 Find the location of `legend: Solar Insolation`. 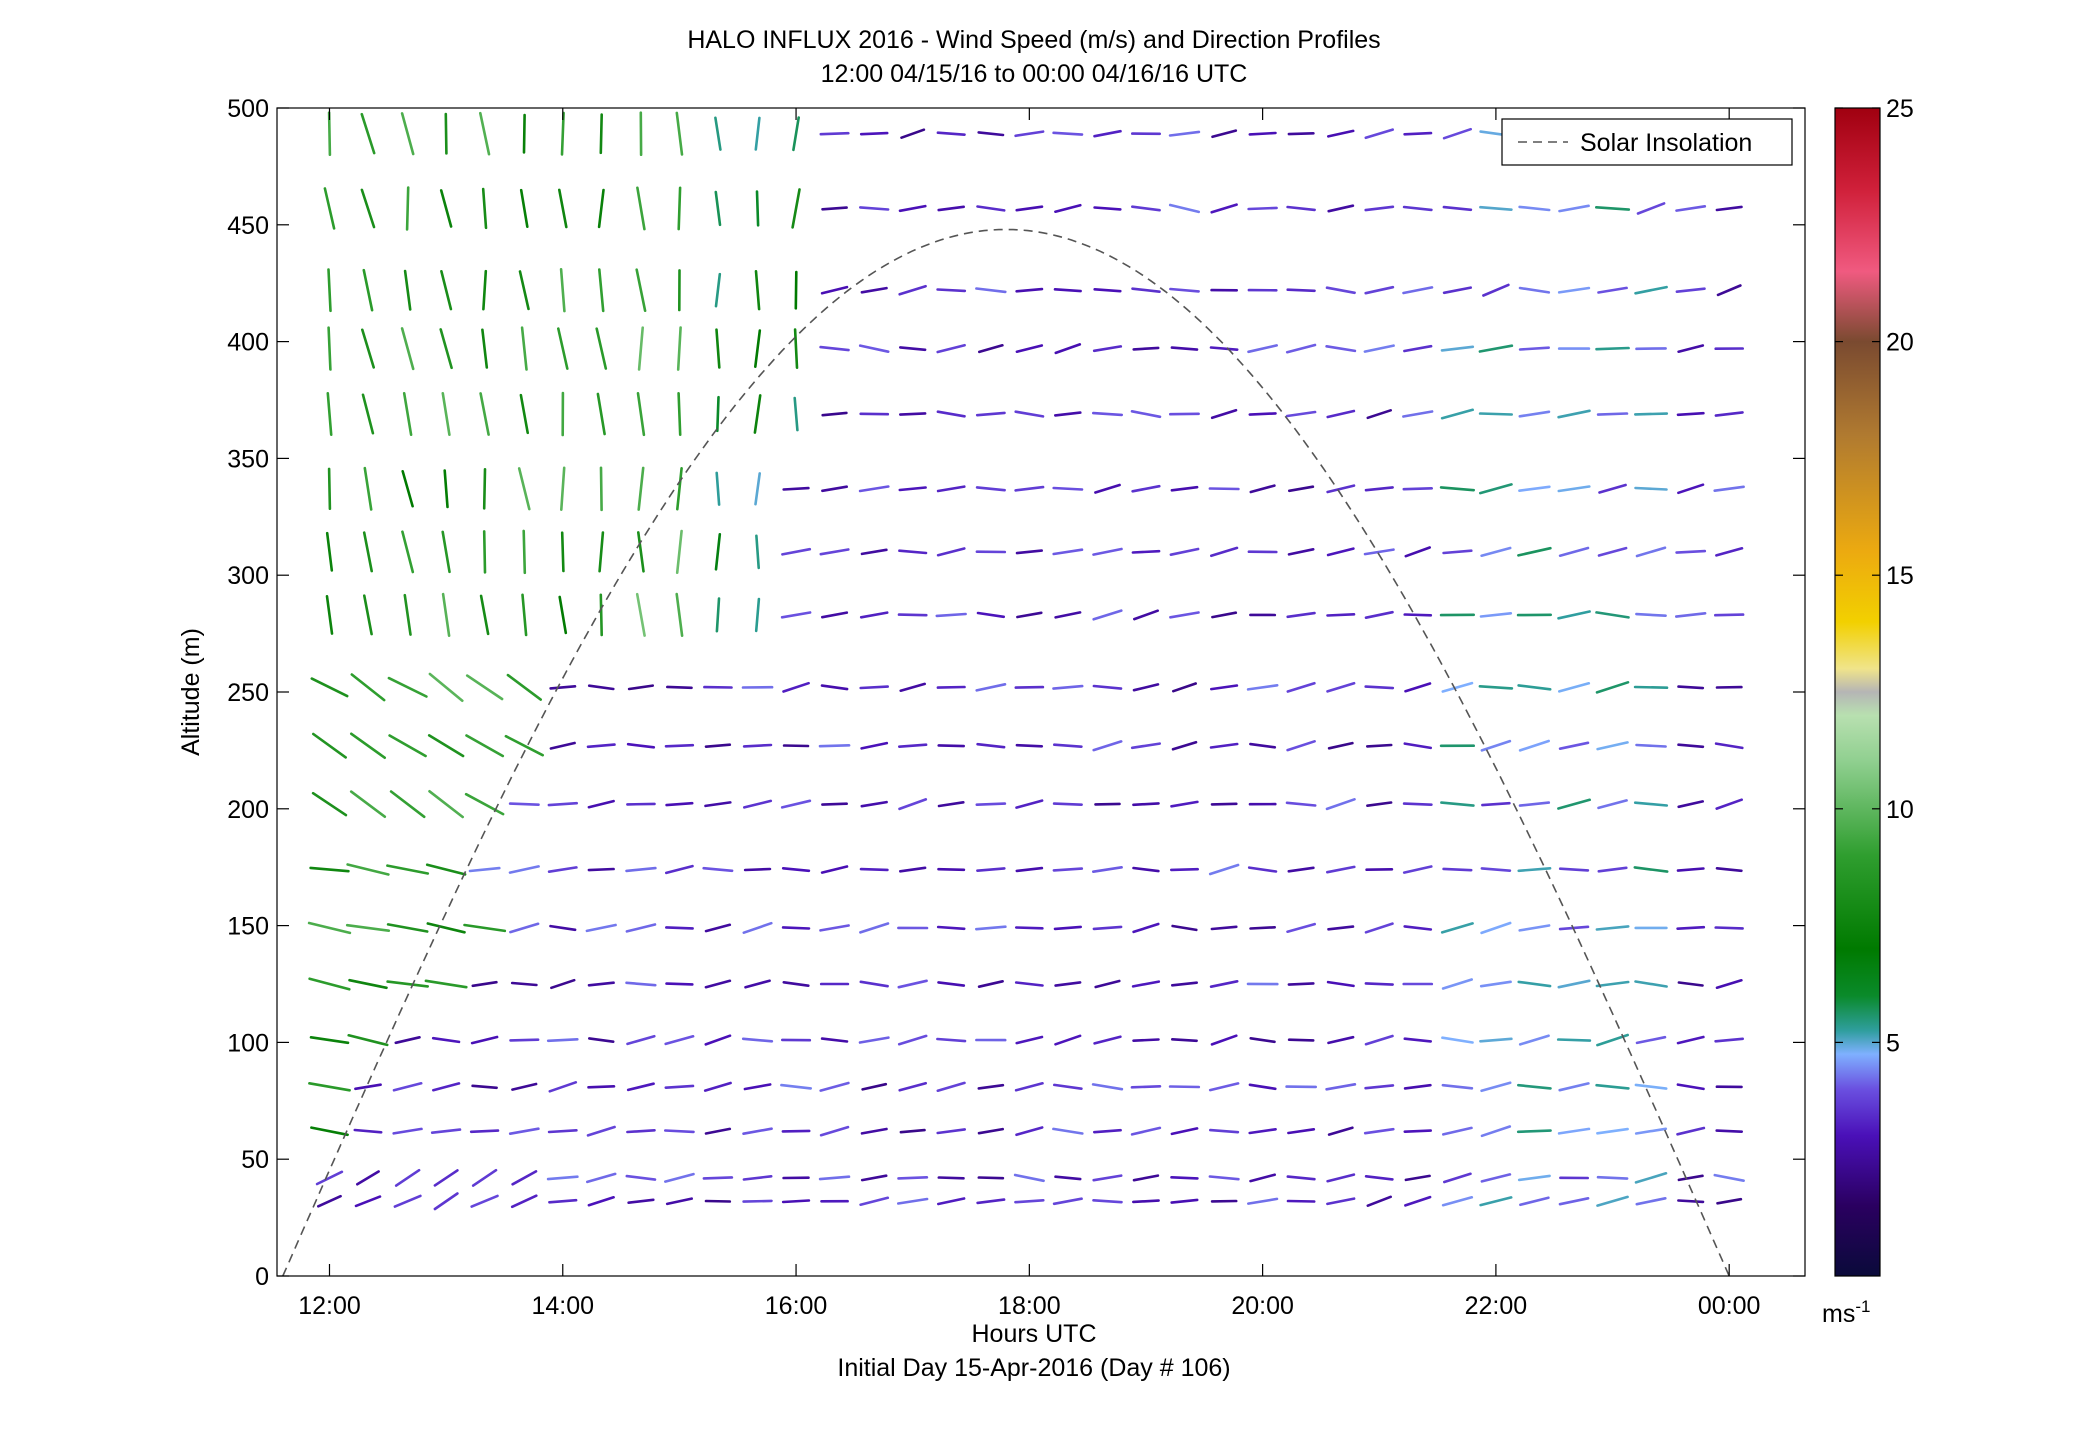

legend: Solar Insolation is located at coordinates (1647, 142).